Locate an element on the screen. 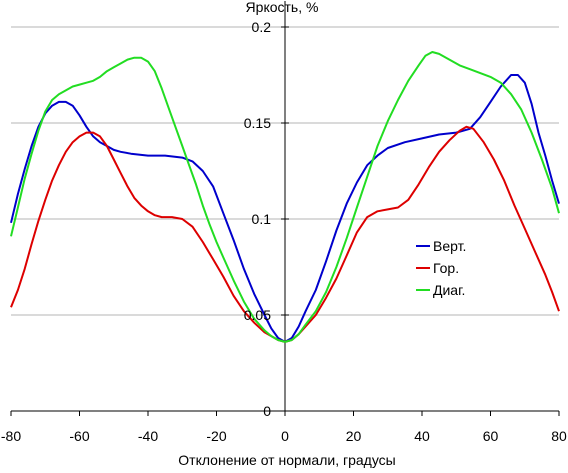 This screenshot has height=473, width=568. x-tick-label: 80 is located at coordinates (559, 436).